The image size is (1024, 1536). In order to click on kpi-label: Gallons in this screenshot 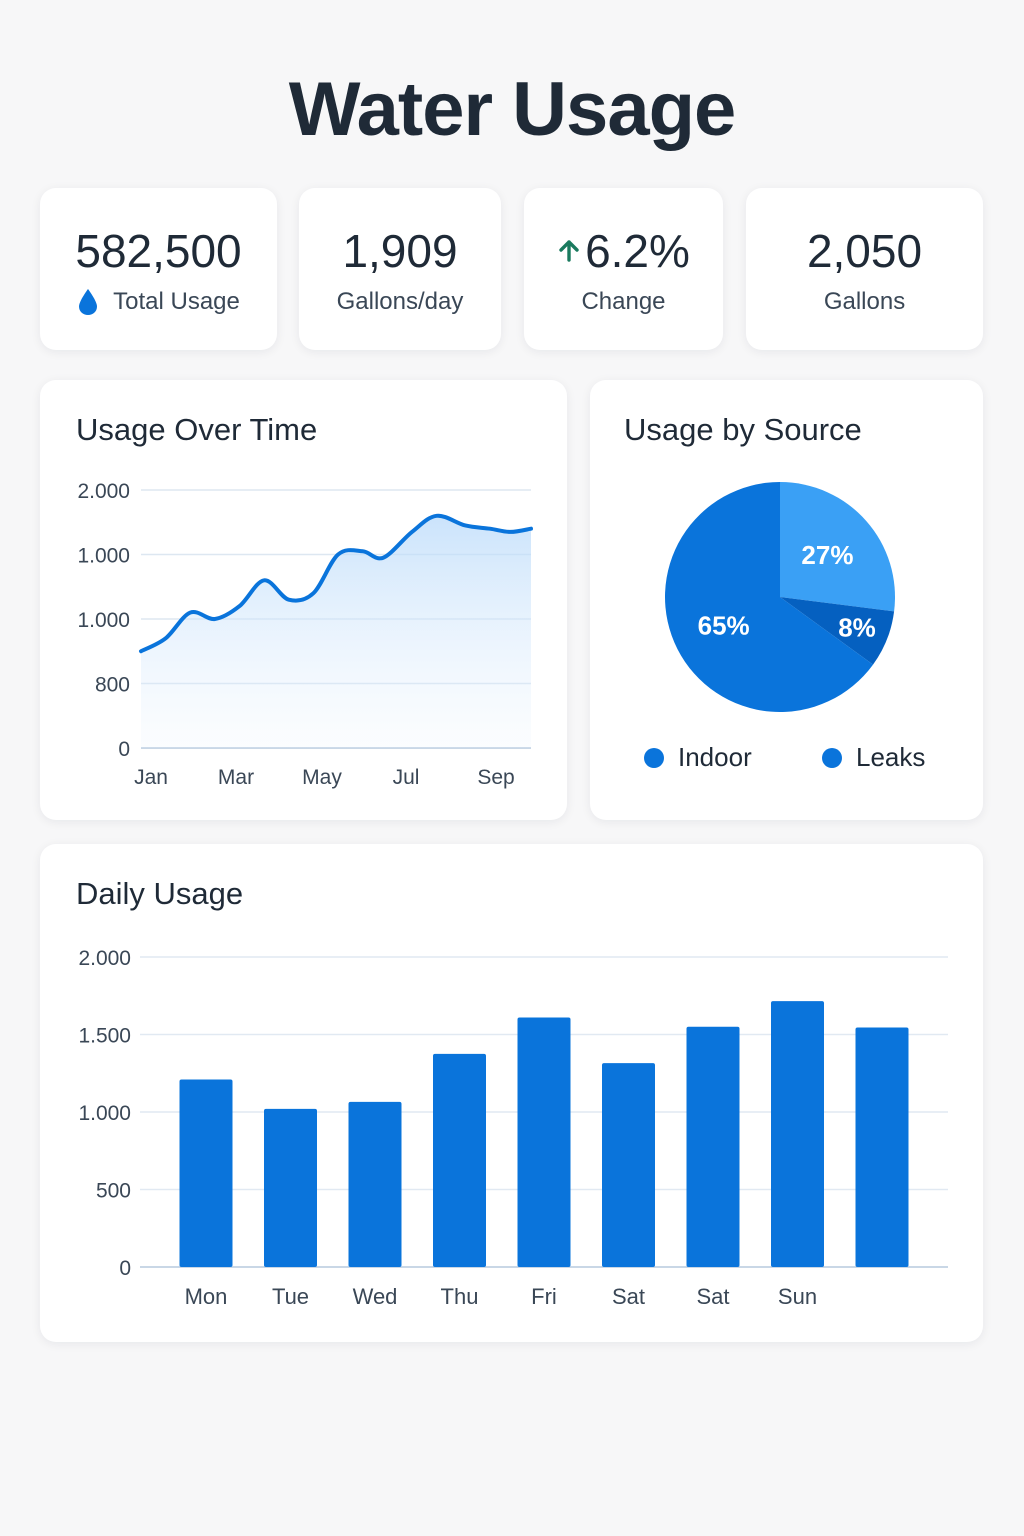, I will do `click(864, 301)`.